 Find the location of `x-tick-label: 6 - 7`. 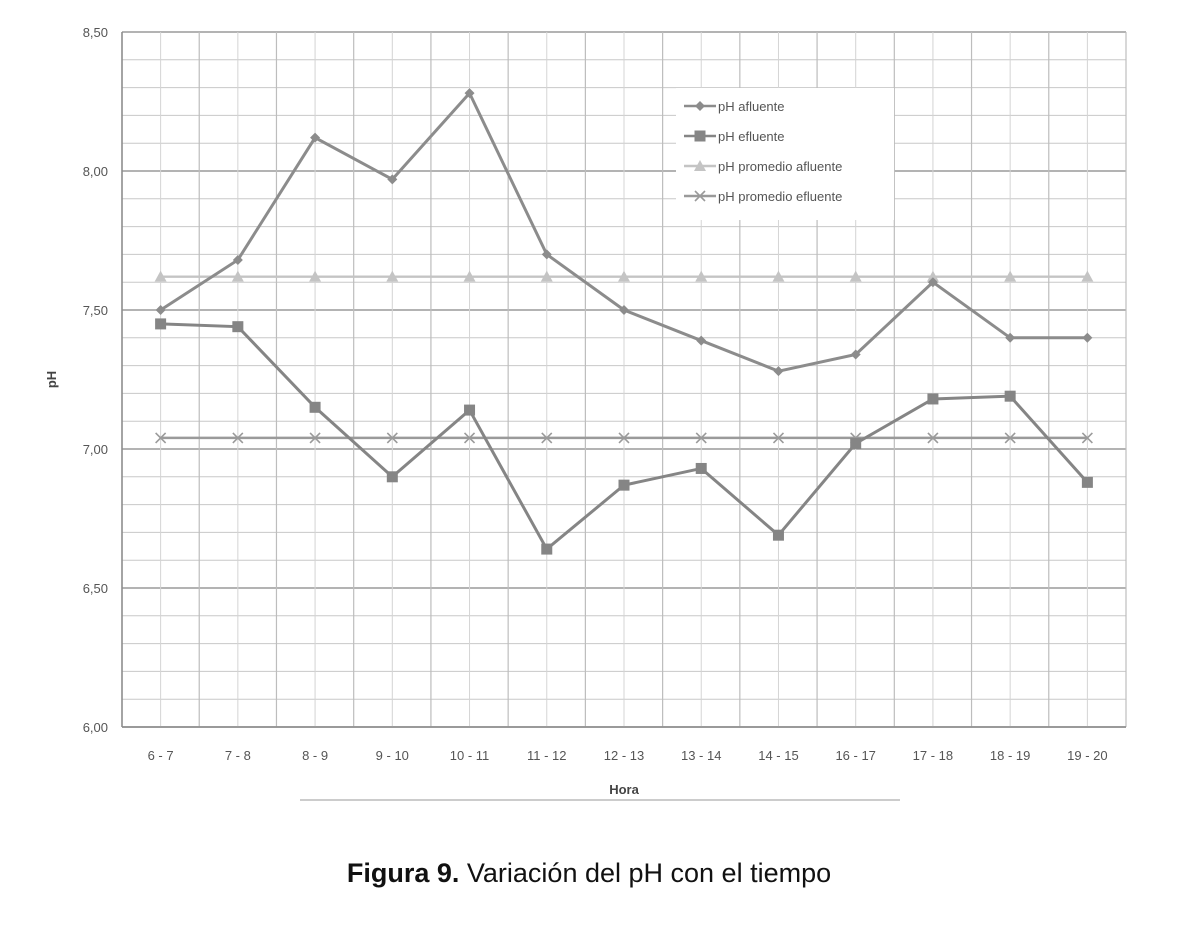

x-tick-label: 6 - 7 is located at coordinates (161, 755).